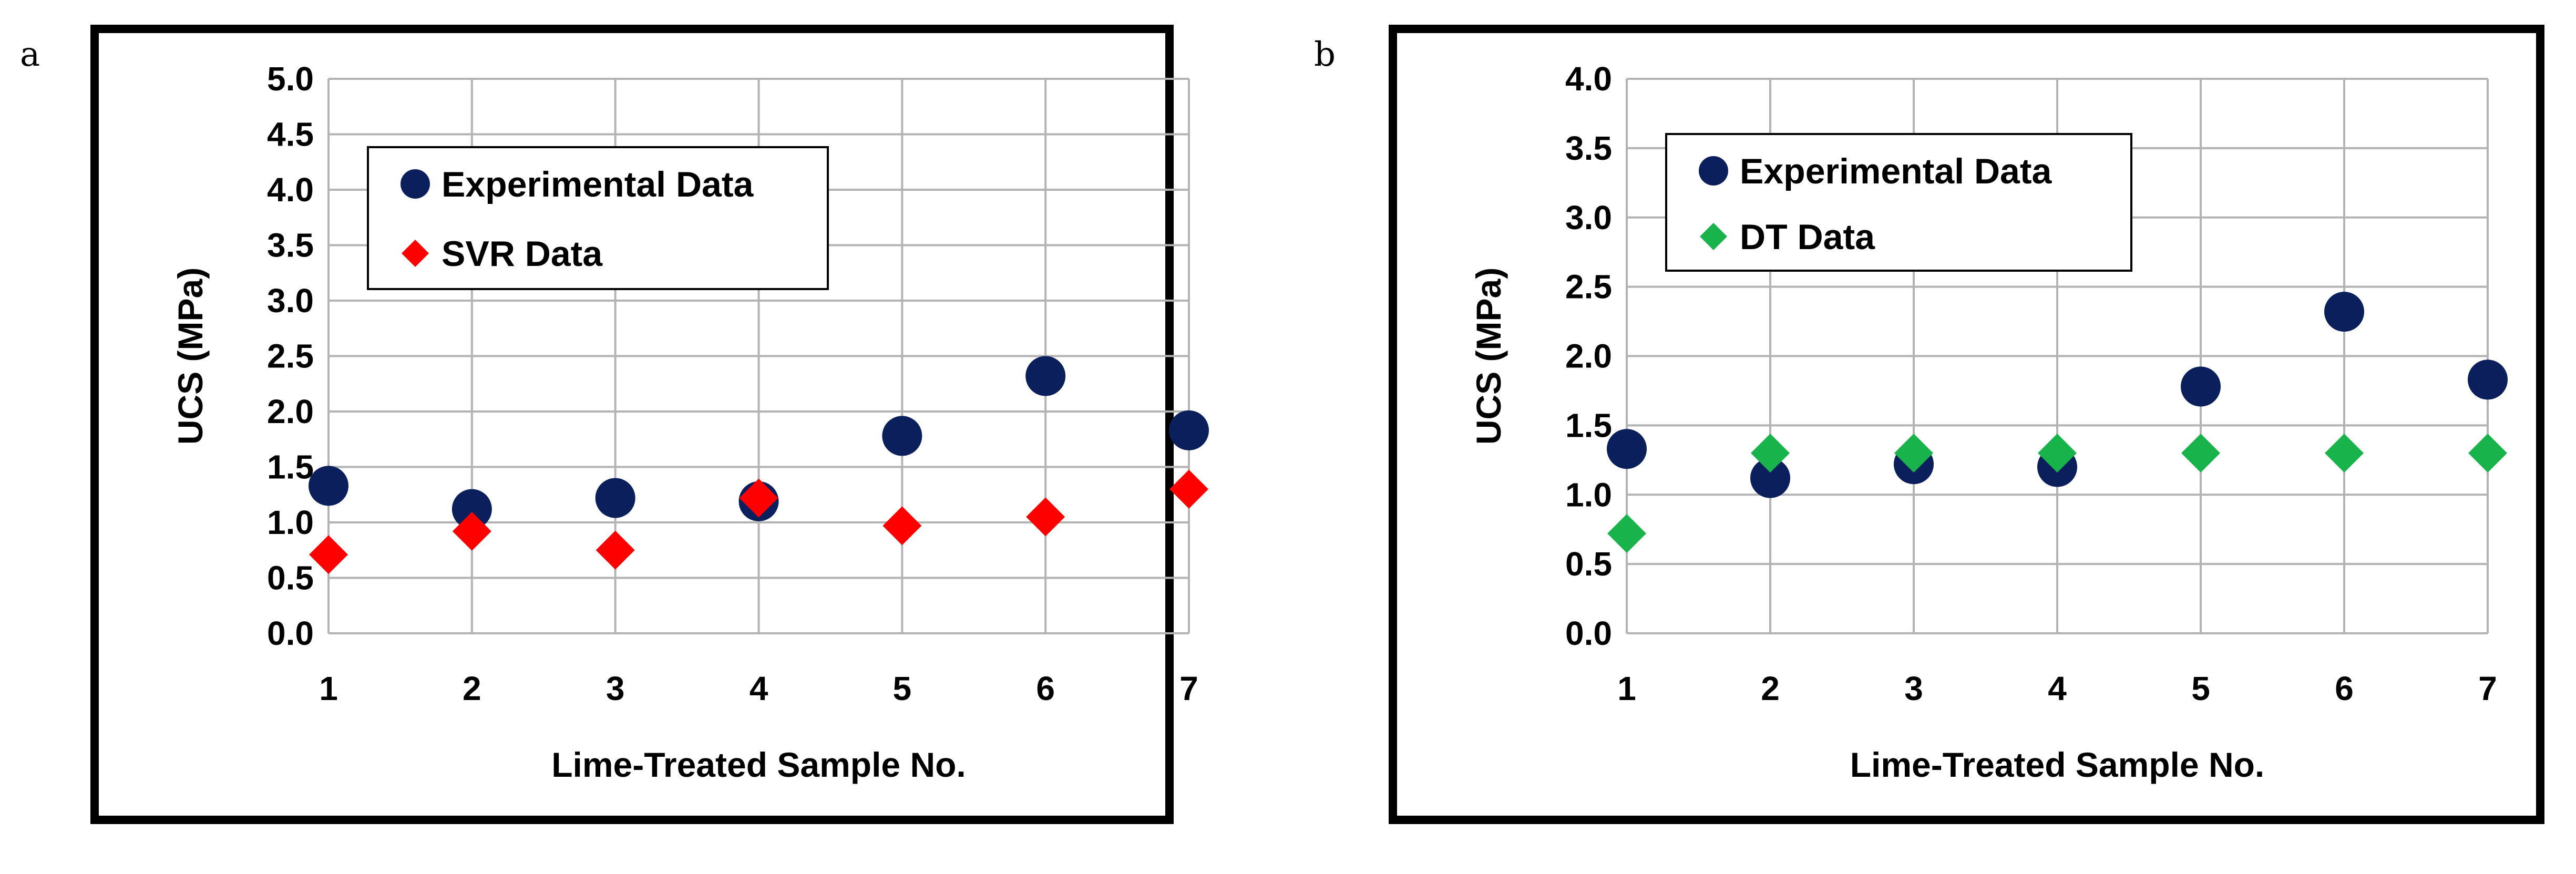 This screenshot has height=874, width=2576. Describe the element at coordinates (290, 134) in the screenshot. I see `y-tick-label: 4.5` at that location.